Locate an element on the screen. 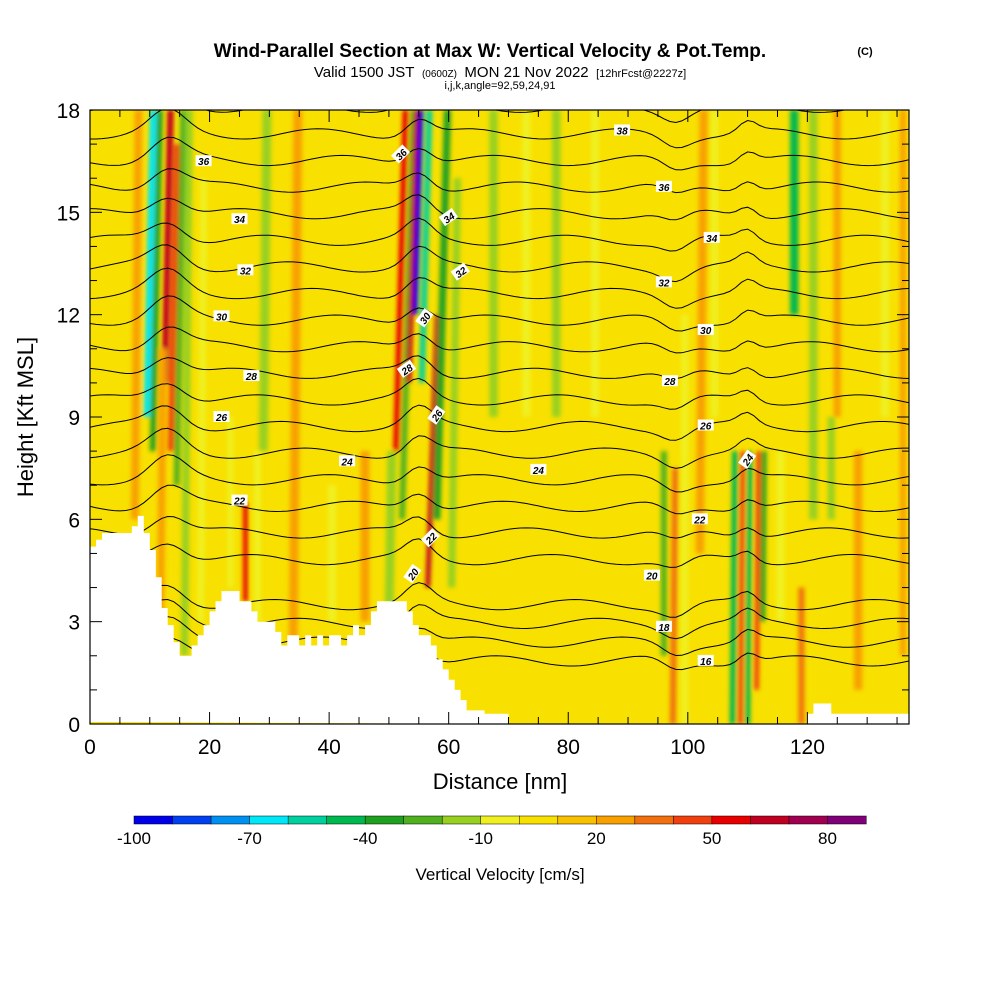 This screenshot has height=1005, width=1000. theta-label: 26 is located at coordinates (221, 417).